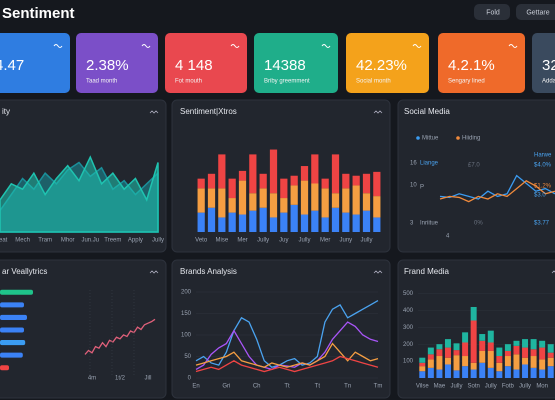  Describe the element at coordinates (107, 65) in the screenshot. I see `kpi-value: 2.38%` at that location.